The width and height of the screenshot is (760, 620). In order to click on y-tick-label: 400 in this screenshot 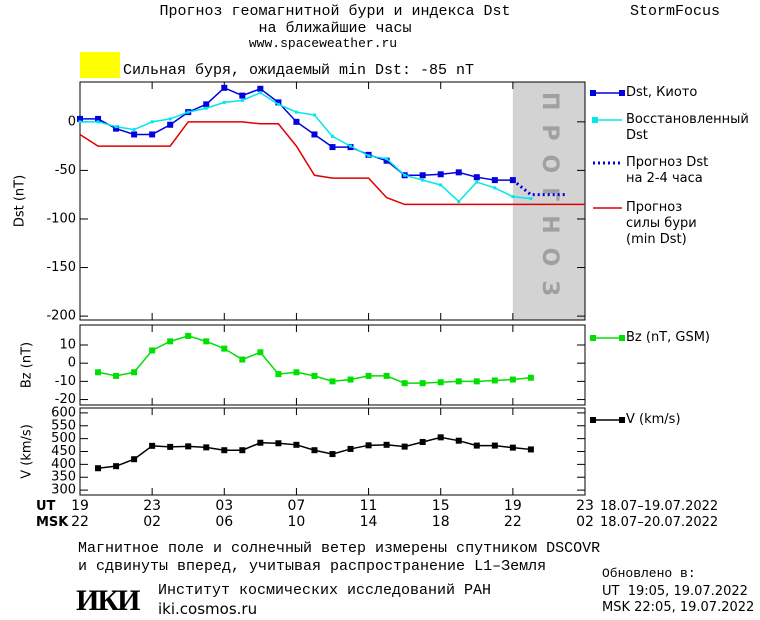, I will do `click(63, 464)`.